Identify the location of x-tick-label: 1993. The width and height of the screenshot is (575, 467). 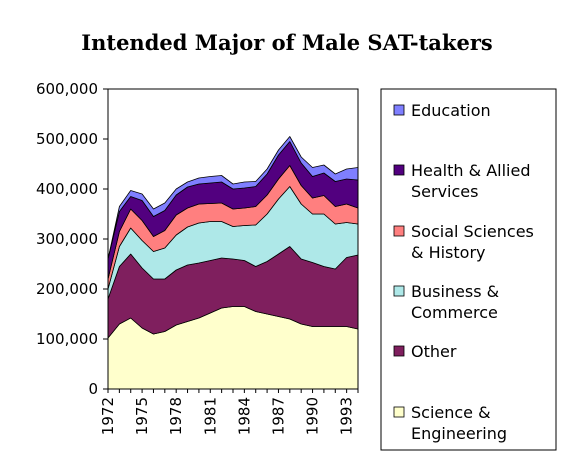
(347, 416).